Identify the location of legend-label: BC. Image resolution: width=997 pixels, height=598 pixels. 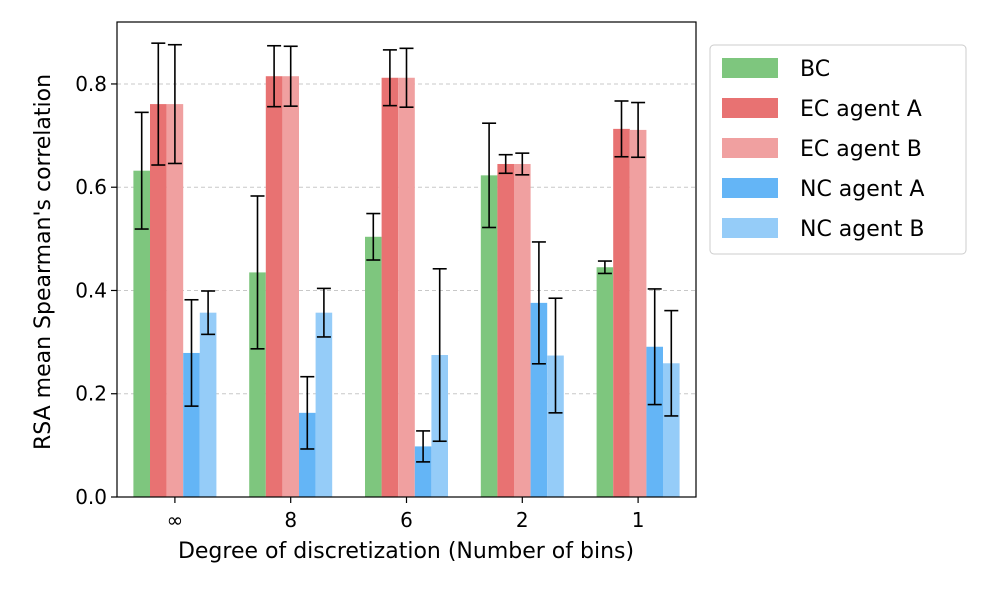
(815, 69).